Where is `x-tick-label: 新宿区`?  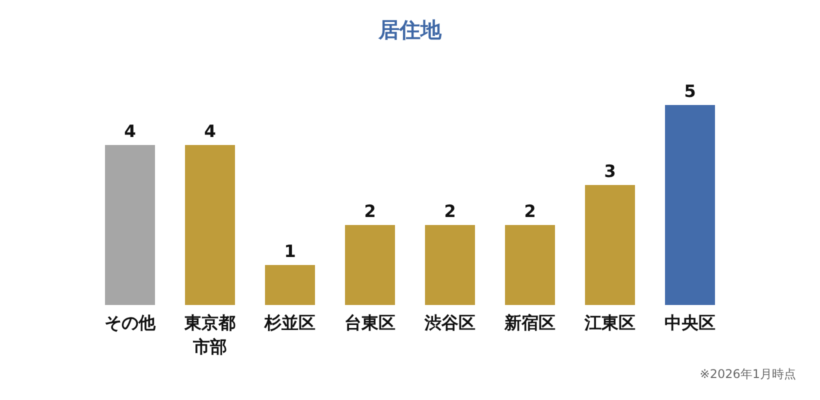 x-tick-label: 新宿区 is located at coordinates (530, 324).